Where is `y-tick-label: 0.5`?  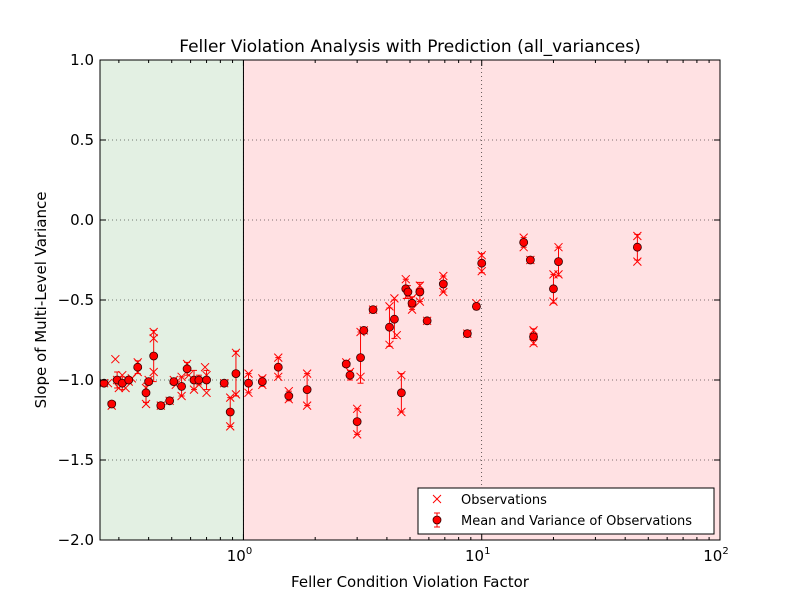 y-tick-label: 0.5 is located at coordinates (82, 140).